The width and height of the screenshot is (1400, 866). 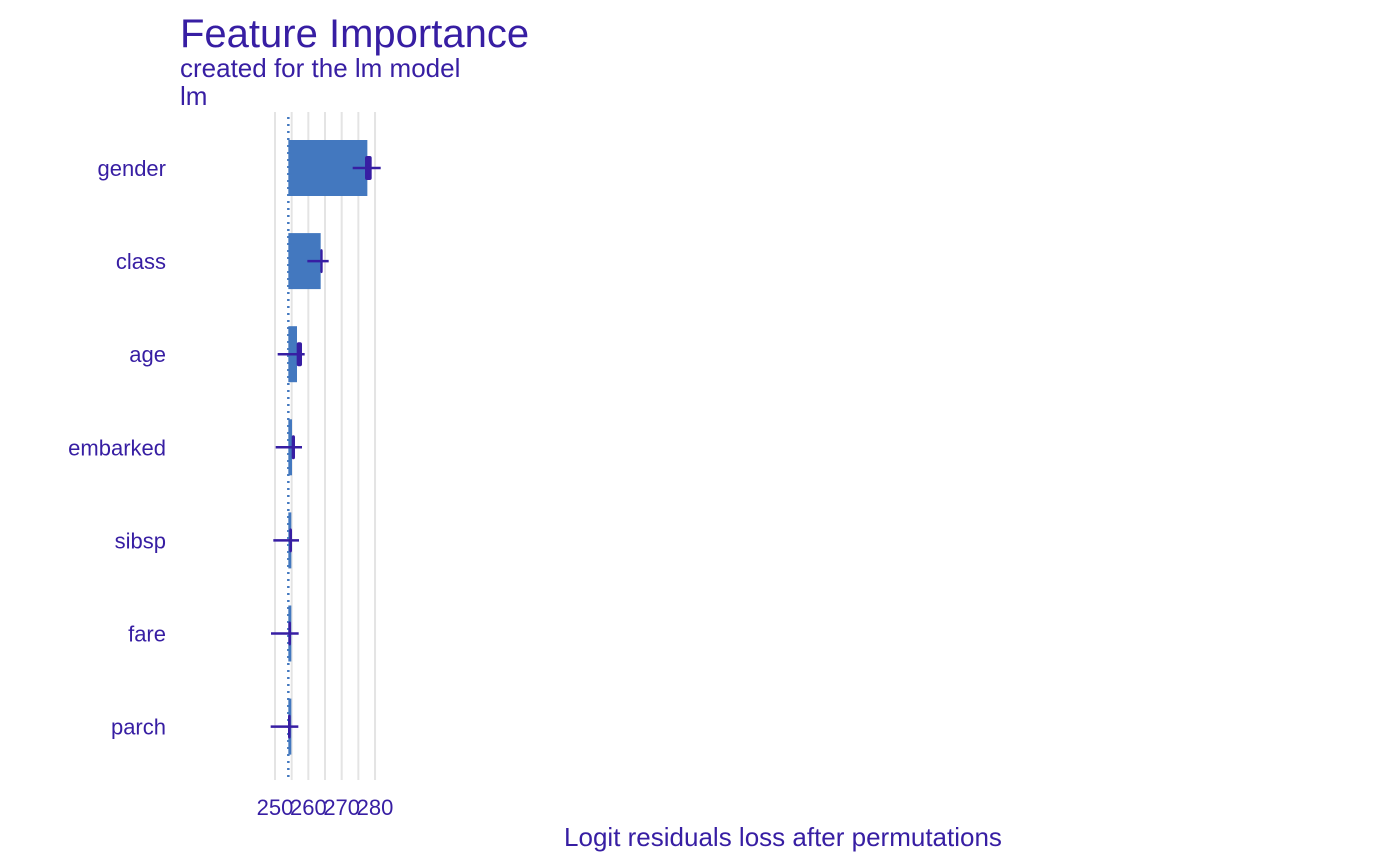 I want to click on boxplot-layer, so click(x=325, y=447).